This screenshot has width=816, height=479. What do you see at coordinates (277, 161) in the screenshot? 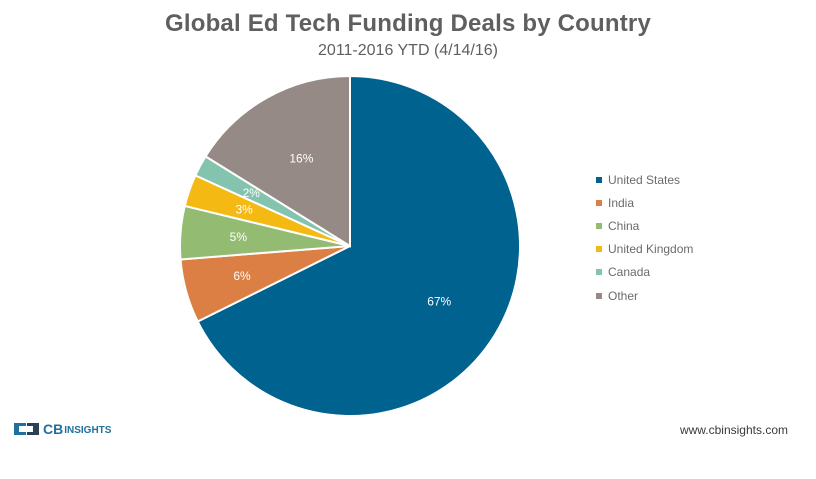
I see `pie-slice-other` at bounding box center [277, 161].